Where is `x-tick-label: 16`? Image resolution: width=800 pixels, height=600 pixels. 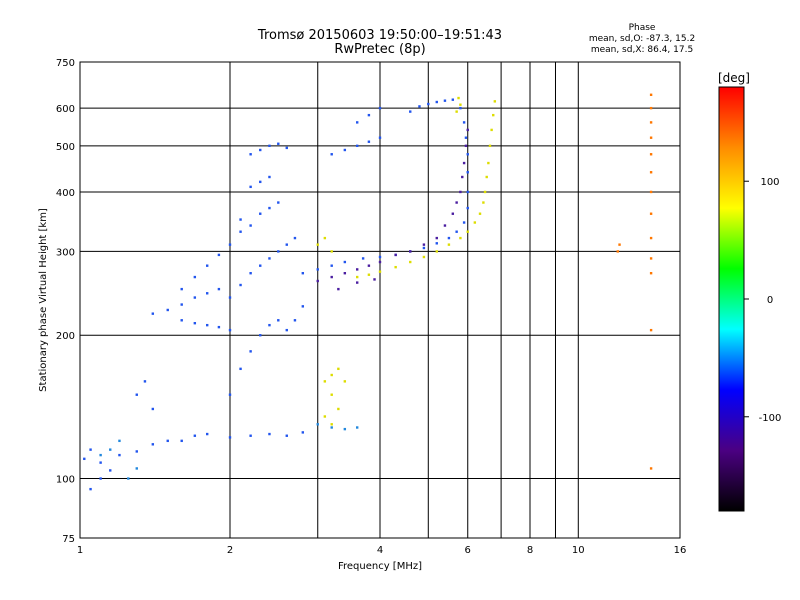 x-tick-label: 16 is located at coordinates (680, 550).